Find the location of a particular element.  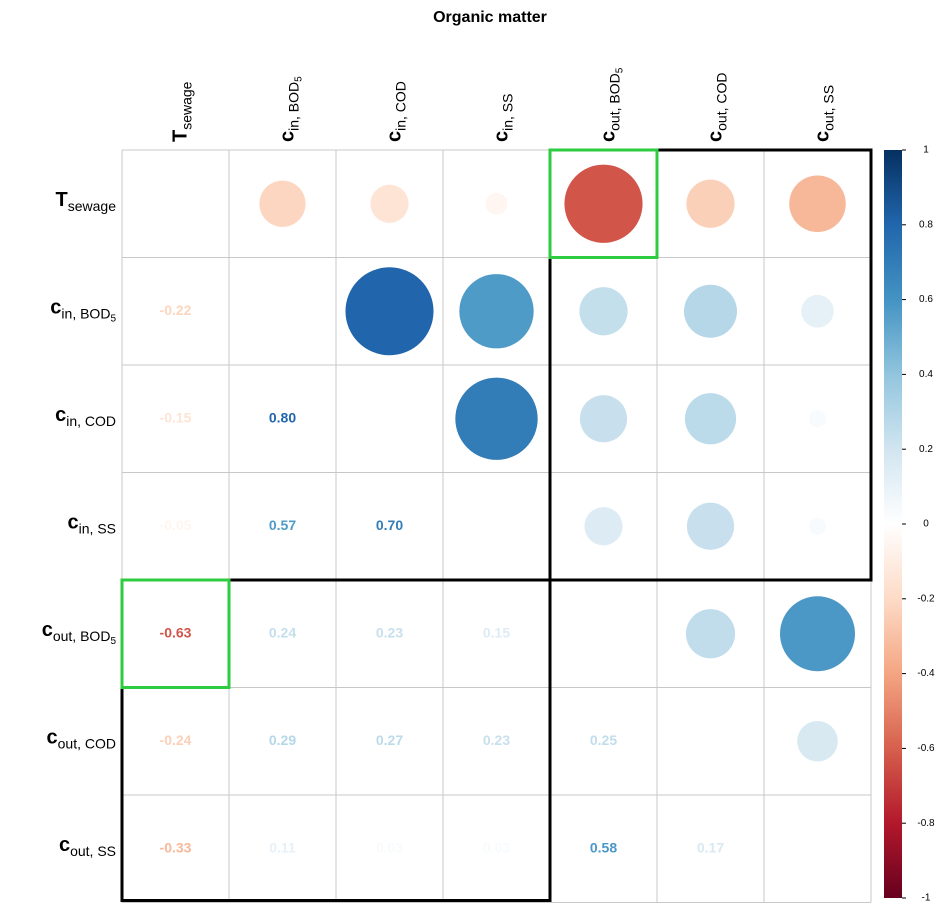

row-label: cout, COD is located at coordinates (81, 739).